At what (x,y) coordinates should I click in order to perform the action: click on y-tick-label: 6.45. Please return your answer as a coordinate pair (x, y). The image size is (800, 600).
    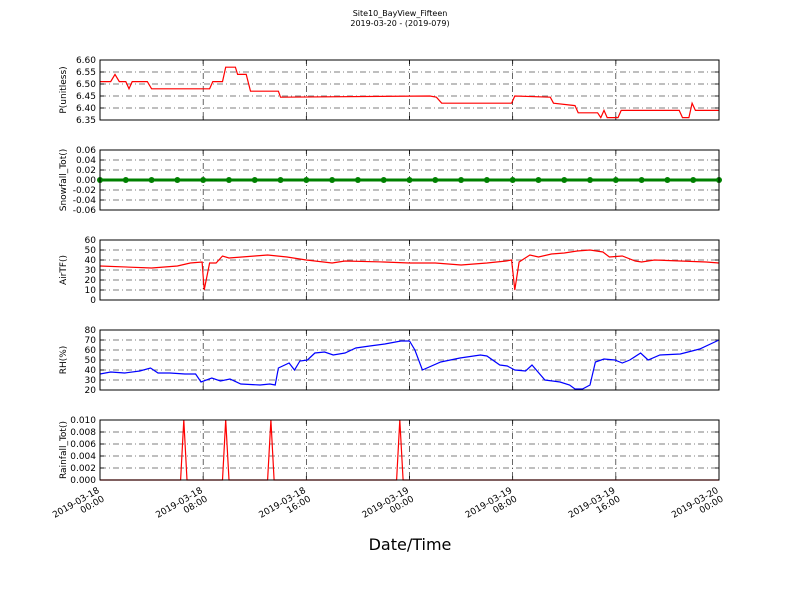
    Looking at the image, I should click on (86, 97).